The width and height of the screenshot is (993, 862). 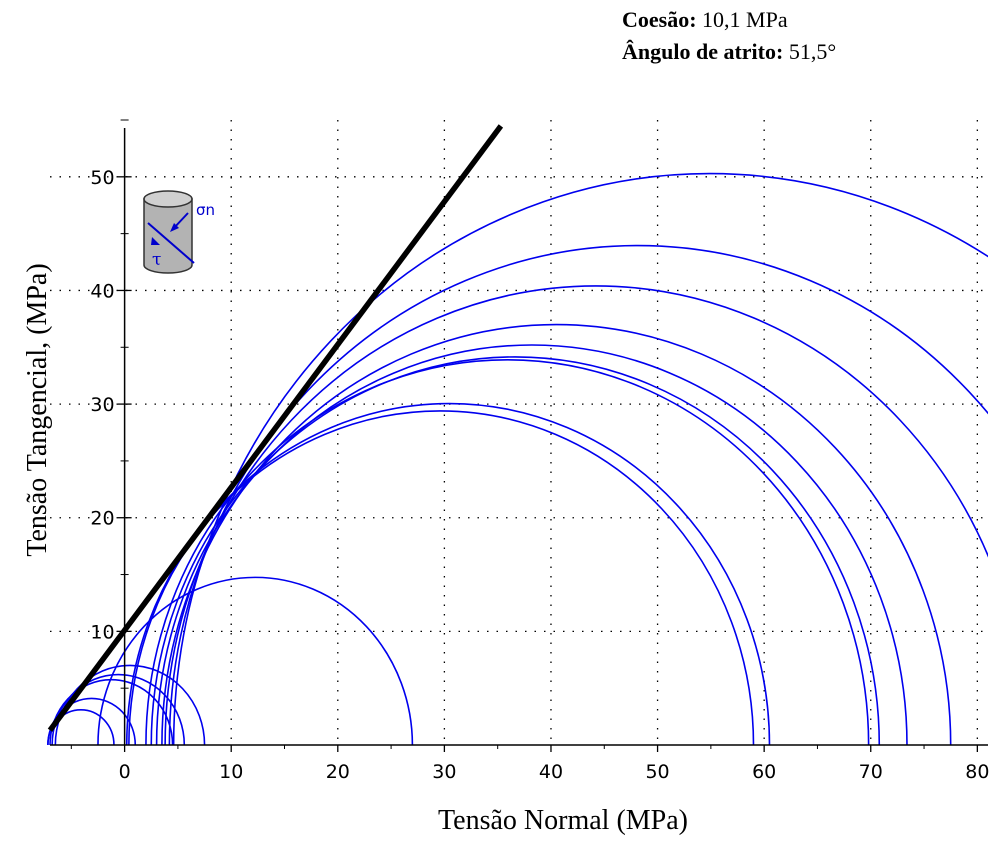 What do you see at coordinates (871, 772) in the screenshot?
I see `x-tick-label-70: 70` at bounding box center [871, 772].